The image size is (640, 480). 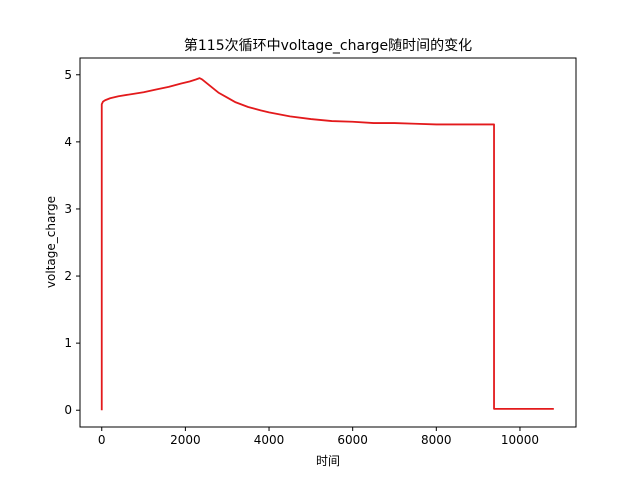 I want to click on x-tick-label: 6000, so click(x=352, y=440).